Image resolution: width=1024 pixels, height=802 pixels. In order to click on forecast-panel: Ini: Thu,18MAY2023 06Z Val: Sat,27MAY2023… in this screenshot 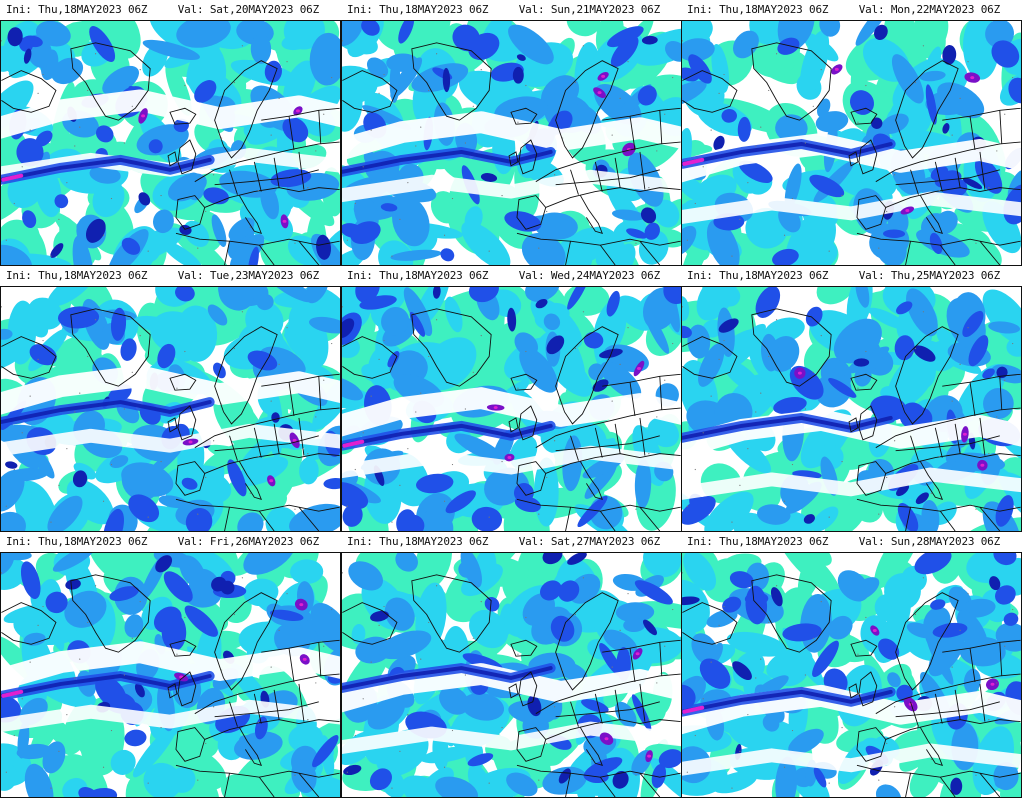, I will do `click(511, 665)`.